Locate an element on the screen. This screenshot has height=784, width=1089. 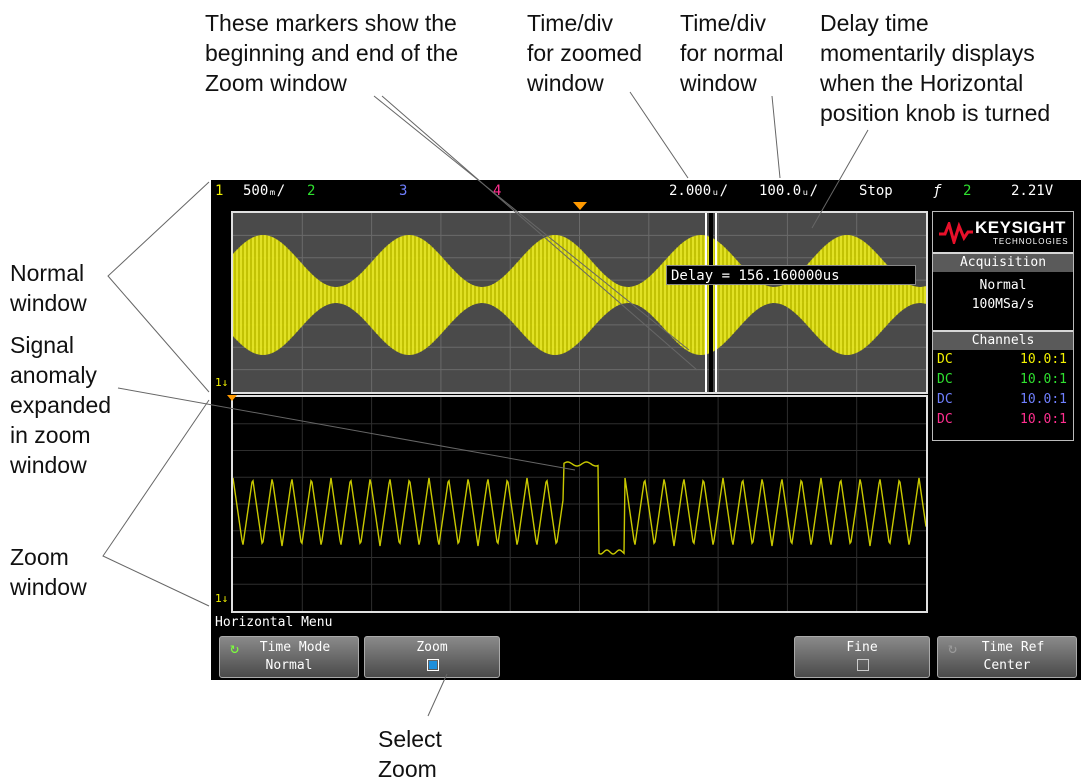
keysight-logo: KEYSIGHT TECHNOLOGIES is located at coordinates (1003, 232).